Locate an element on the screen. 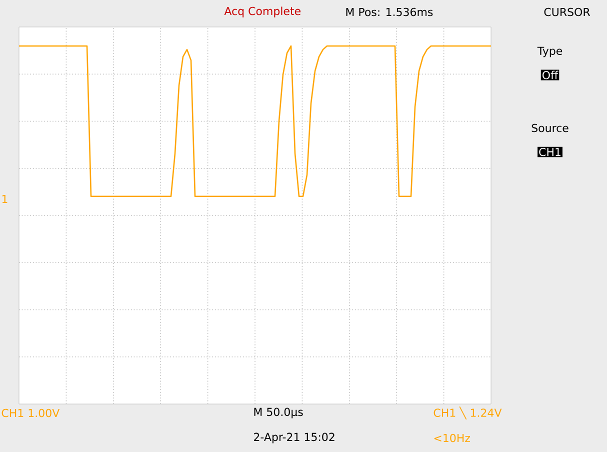 This screenshot has width=607, height=452. text: Source is located at coordinates (550, 128).